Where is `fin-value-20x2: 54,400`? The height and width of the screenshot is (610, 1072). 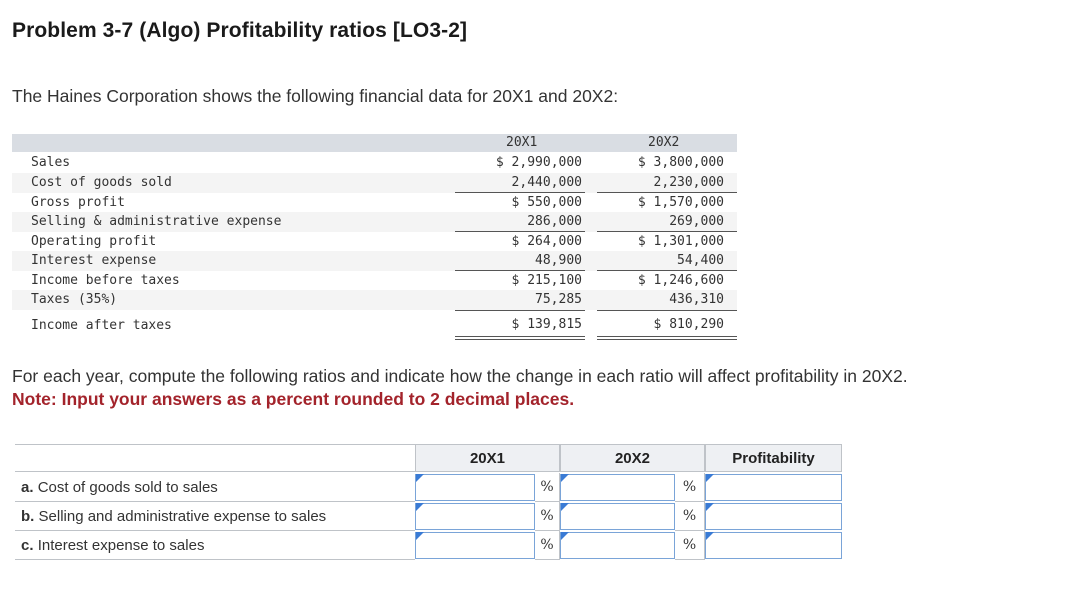 fin-value-20x2: 54,400 is located at coordinates (700, 260).